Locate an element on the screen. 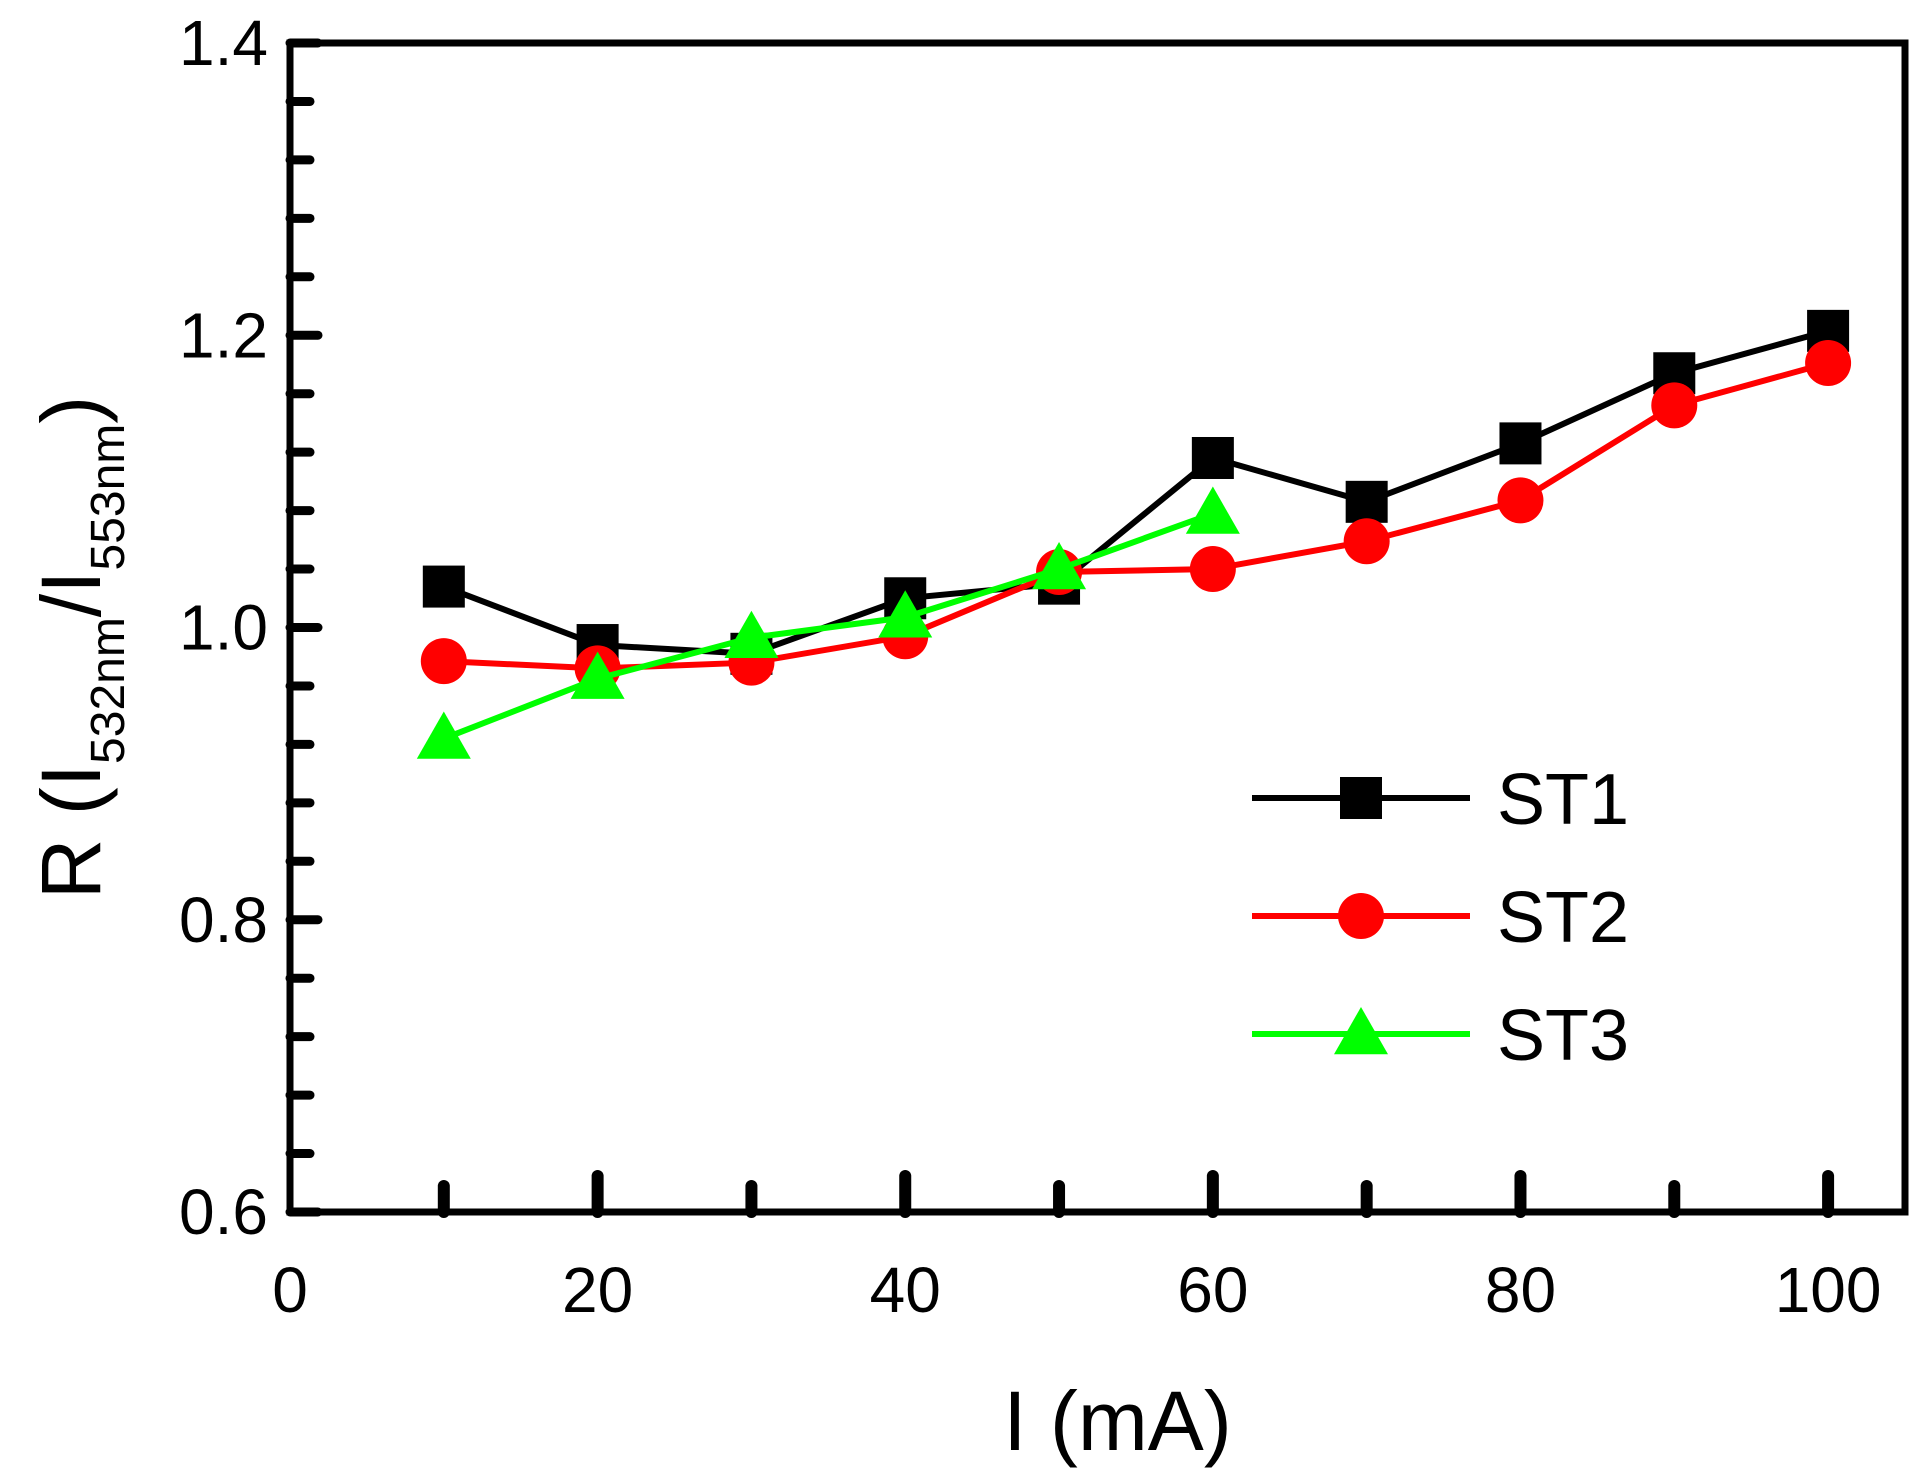  y-axis-title: R (I532nm/I553nm) is located at coordinates (79, 648).